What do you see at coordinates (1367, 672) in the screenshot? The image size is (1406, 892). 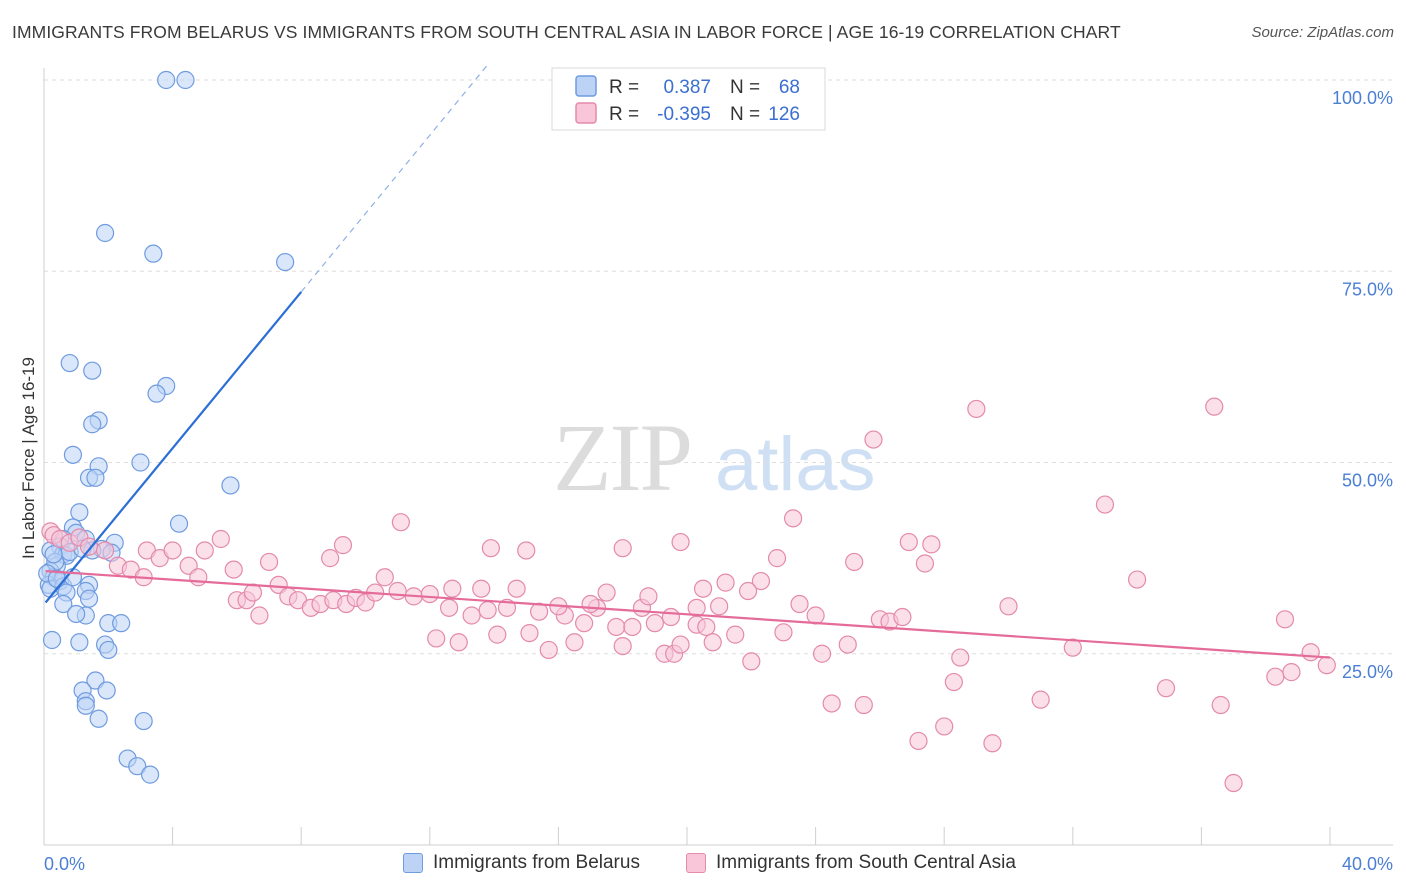 I see `y-tick-label-25: 25.0%` at bounding box center [1367, 672].